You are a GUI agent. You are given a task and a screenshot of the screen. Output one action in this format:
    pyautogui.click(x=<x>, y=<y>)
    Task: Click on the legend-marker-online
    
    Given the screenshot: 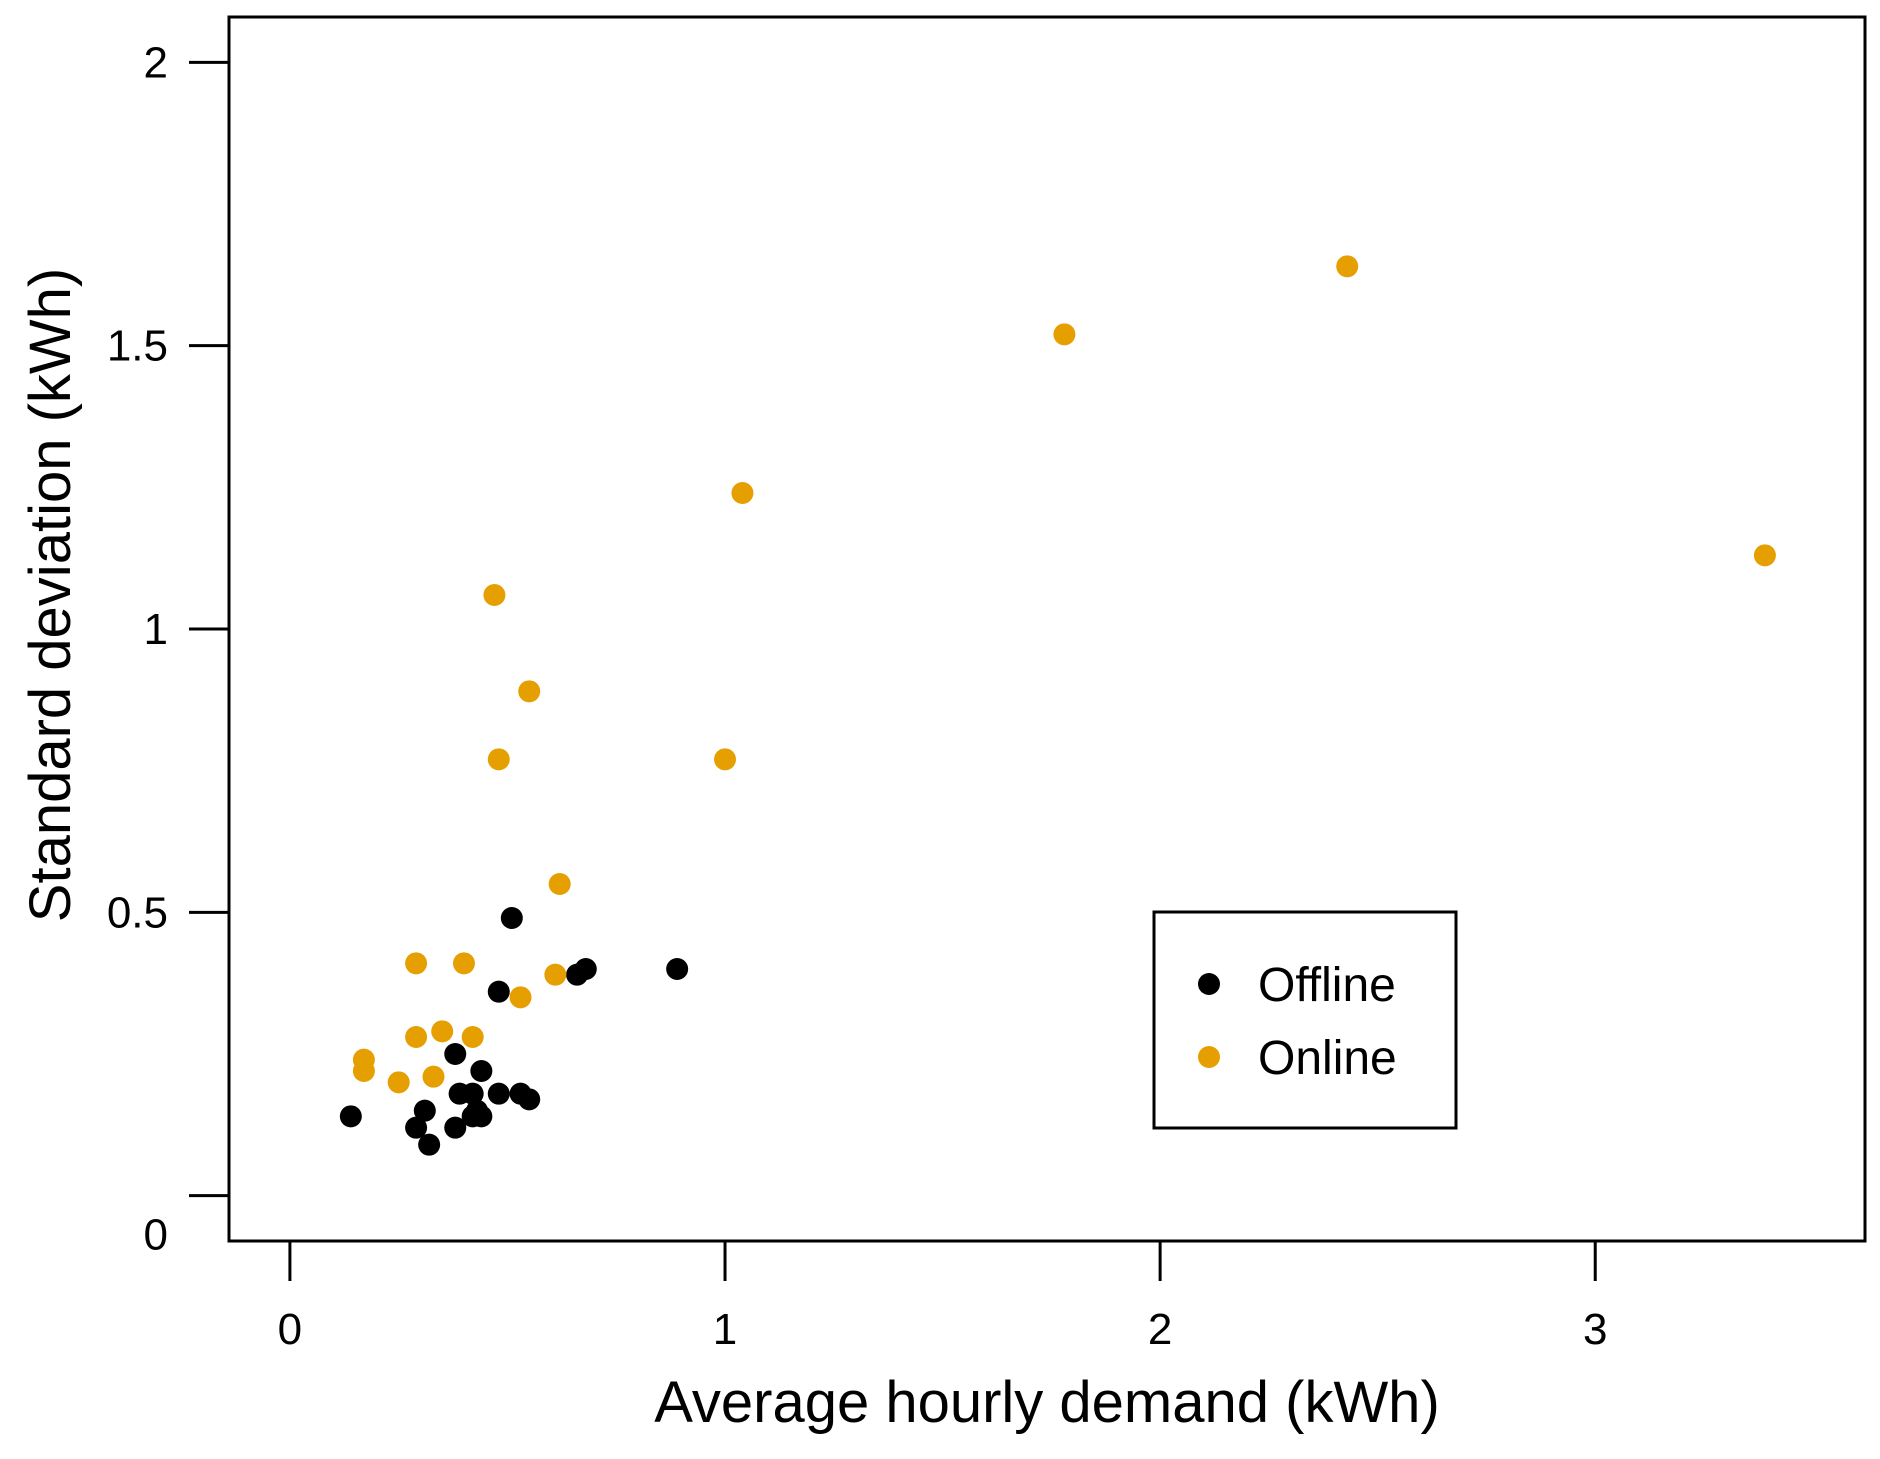 What is the action you would take?
    pyautogui.click(x=1209, y=1057)
    